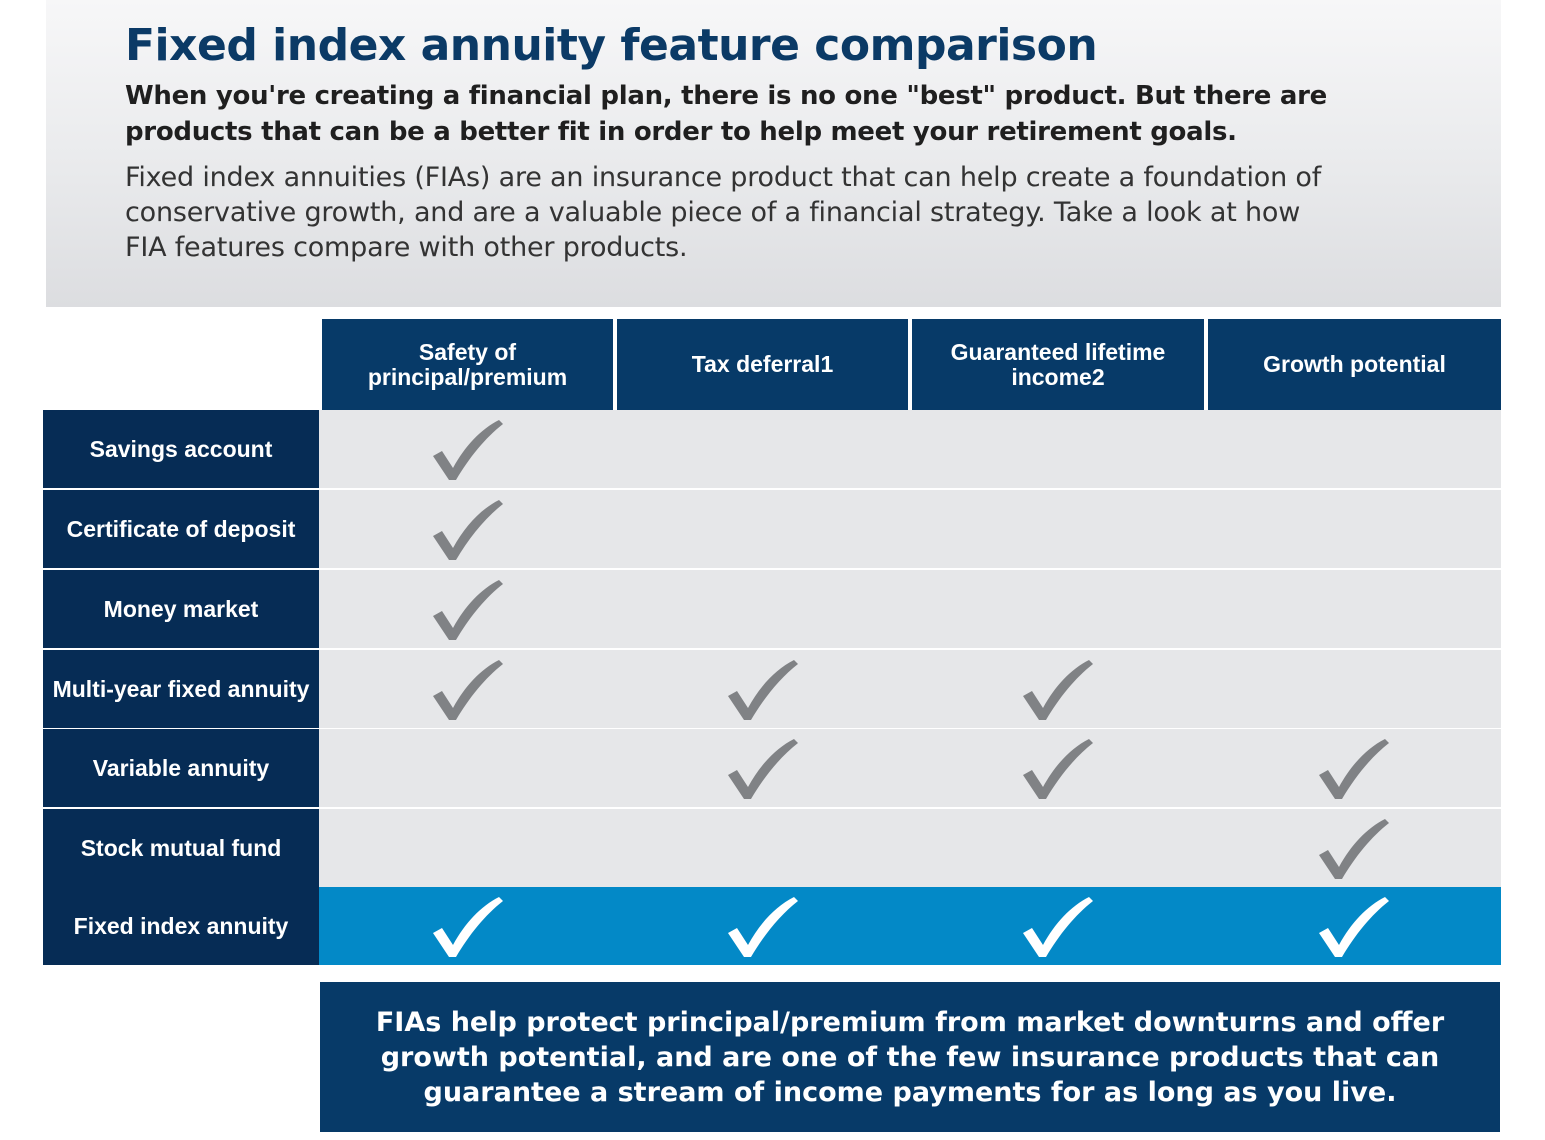 This screenshot has height=1140, width=1545. Describe the element at coordinates (467, 364) in the screenshot. I see `column-header-safety: Safety of principal/premium` at that location.